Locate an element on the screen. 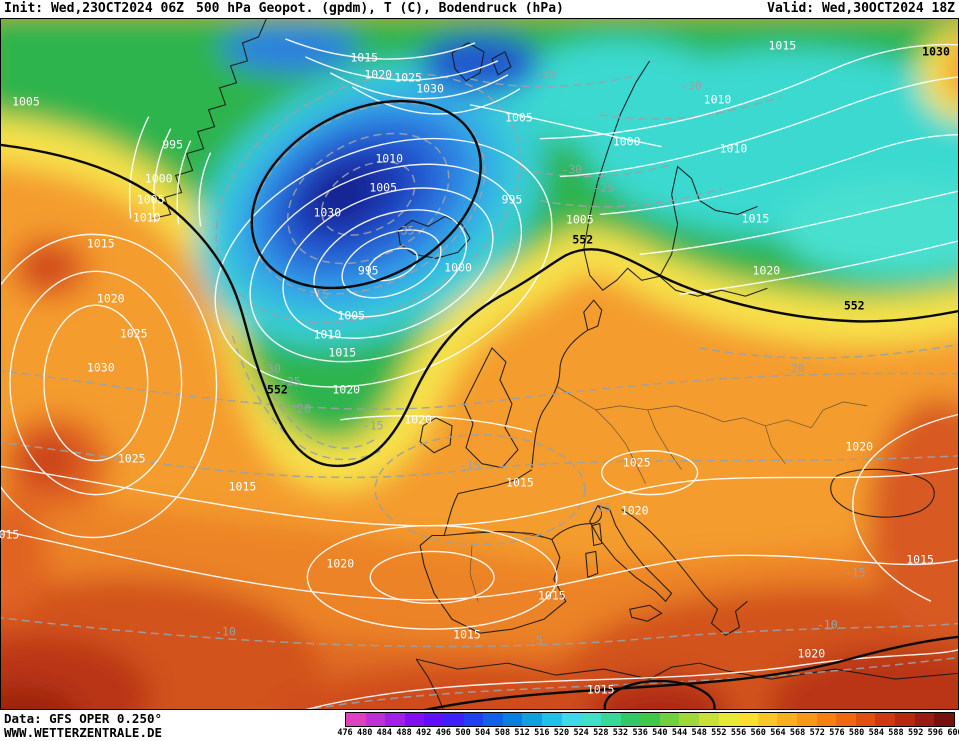  colorbar-tick: 580 is located at coordinates (856, 733).